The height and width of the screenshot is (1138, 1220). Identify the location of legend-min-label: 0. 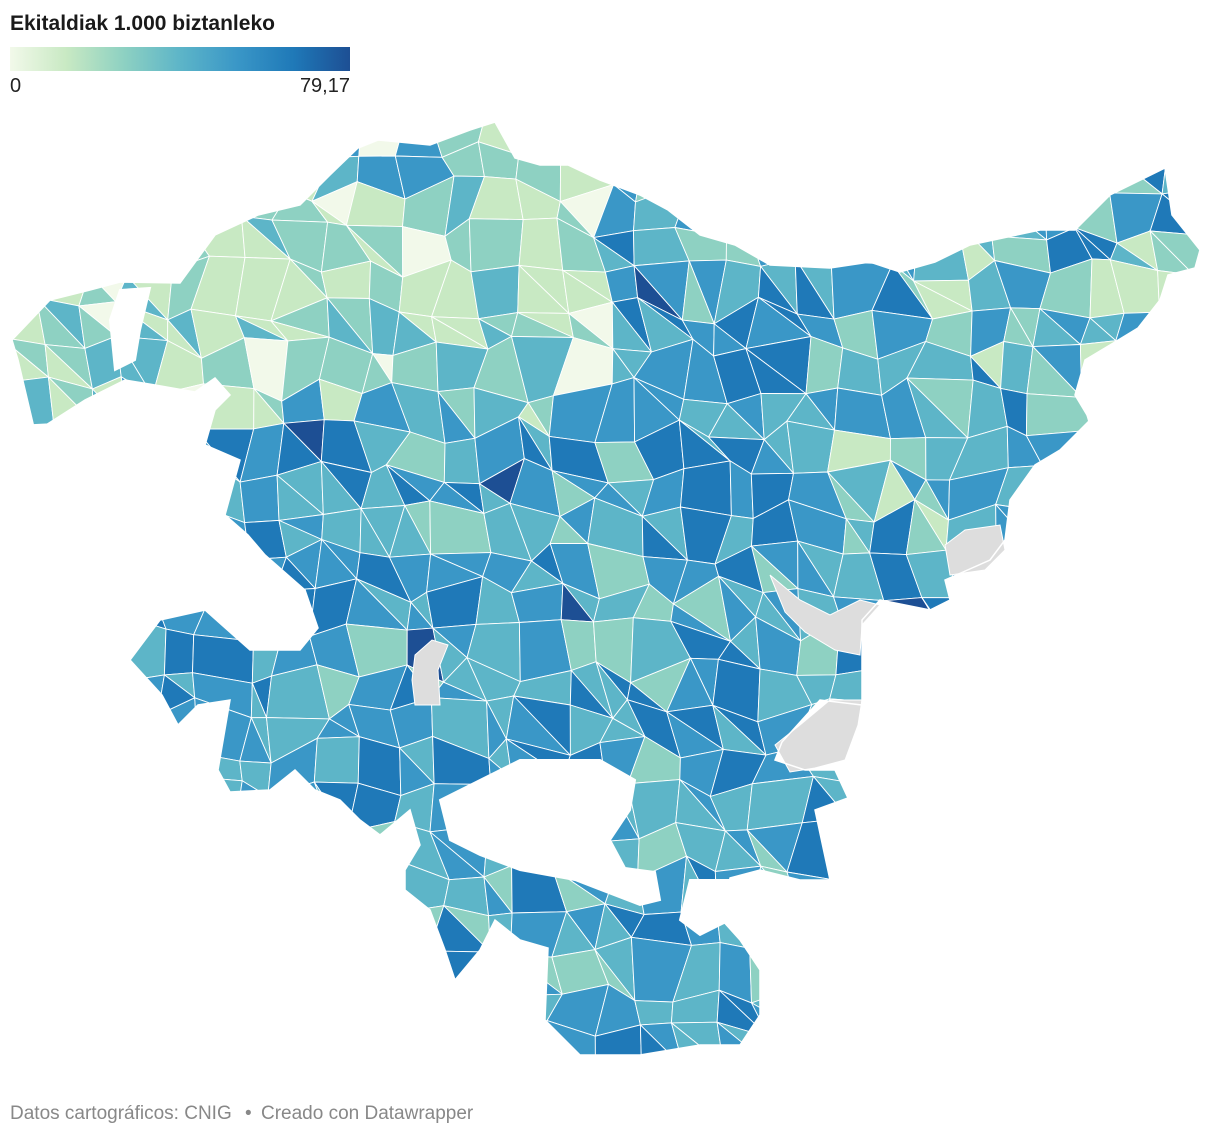
(16, 86).